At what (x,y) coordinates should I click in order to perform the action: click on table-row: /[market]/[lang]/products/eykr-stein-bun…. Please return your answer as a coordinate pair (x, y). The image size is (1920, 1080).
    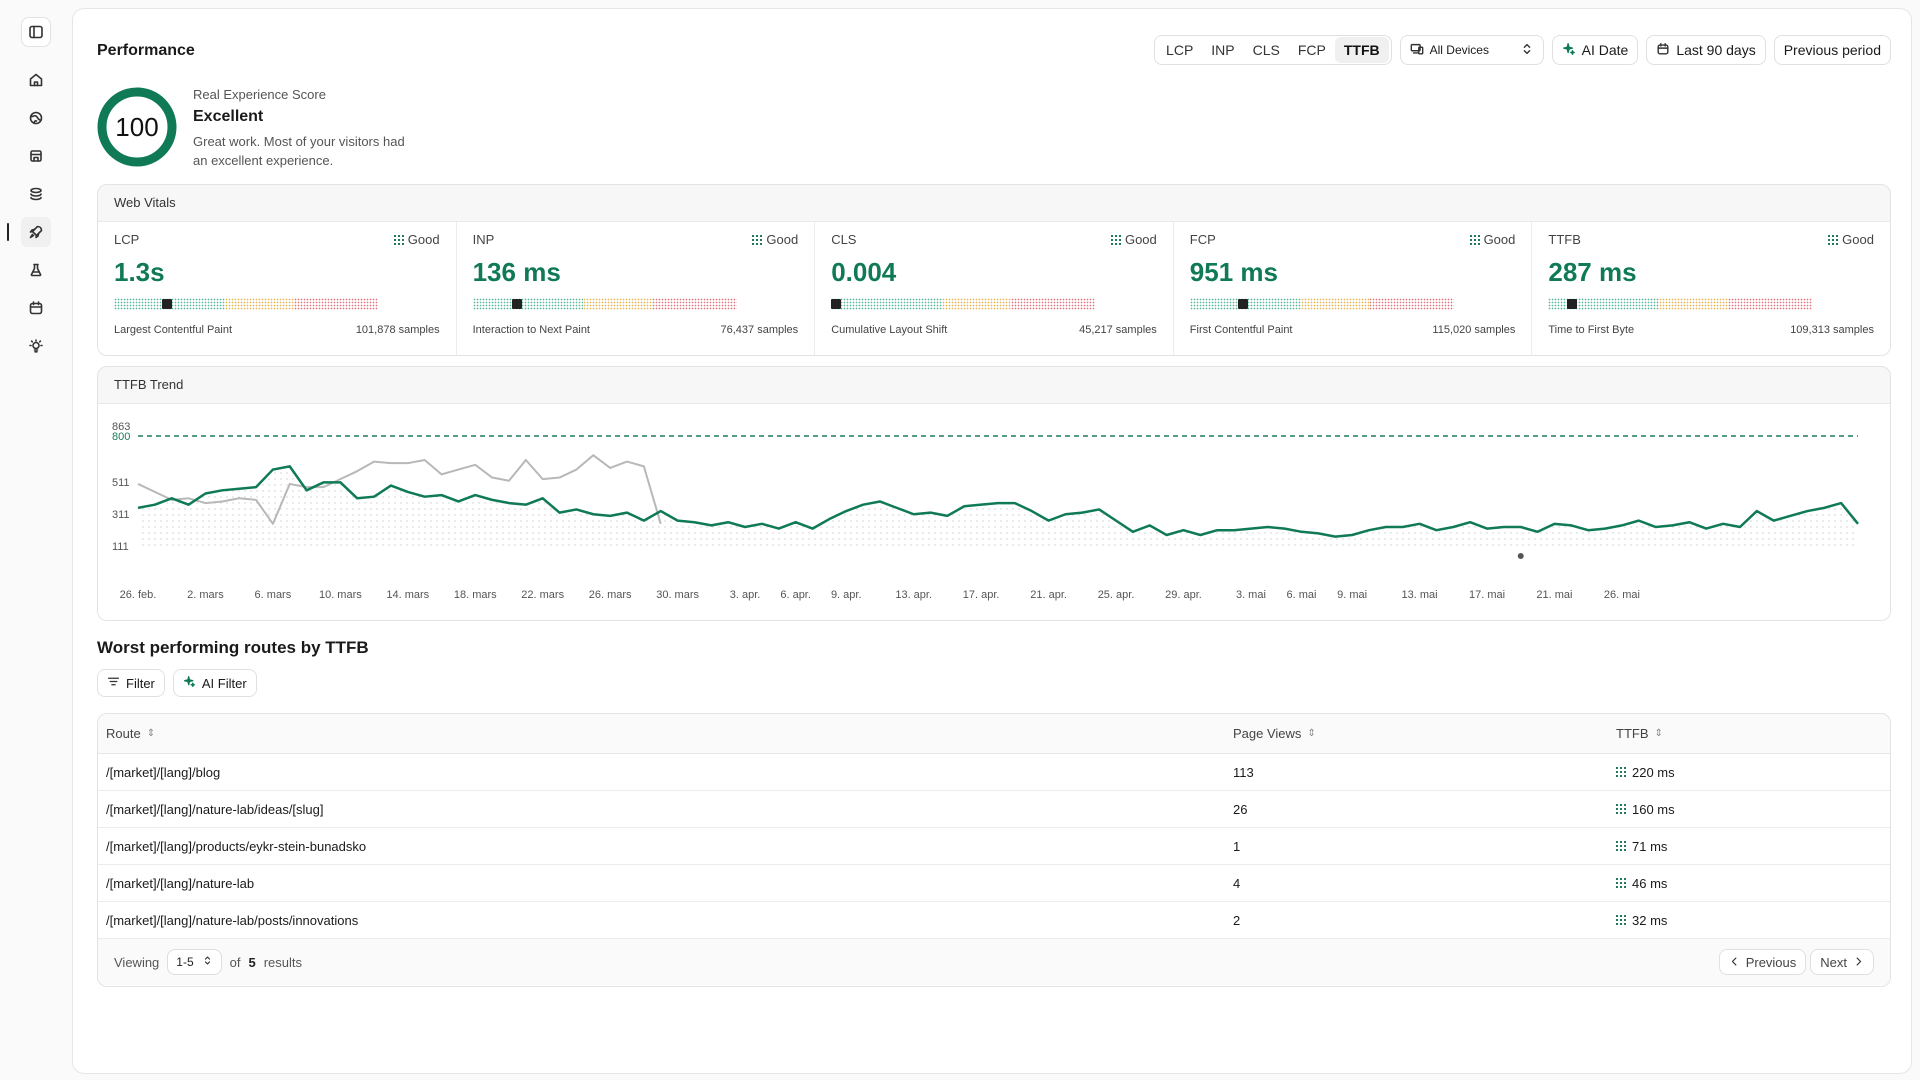
    Looking at the image, I should click on (994, 846).